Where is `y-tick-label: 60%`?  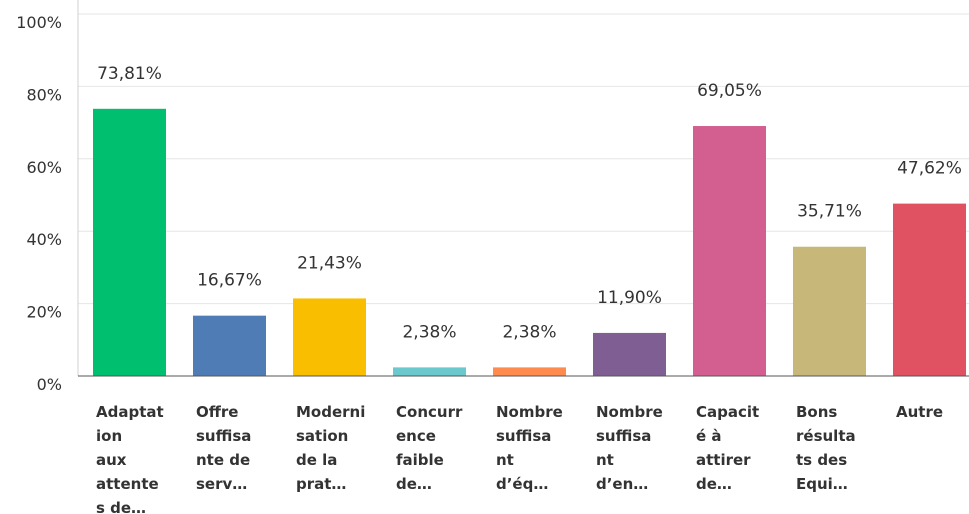
y-tick-label: 60% is located at coordinates (44, 167).